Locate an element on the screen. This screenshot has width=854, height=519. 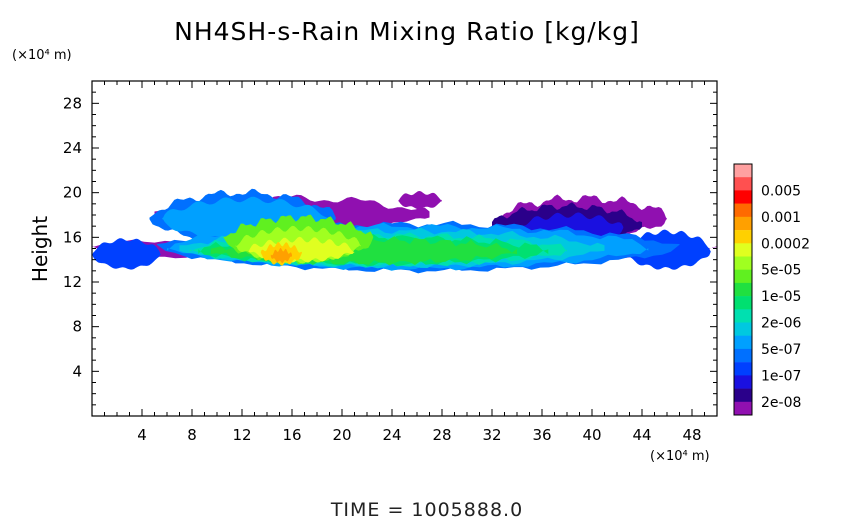
legend-label: 2e-06 is located at coordinates (781, 324).